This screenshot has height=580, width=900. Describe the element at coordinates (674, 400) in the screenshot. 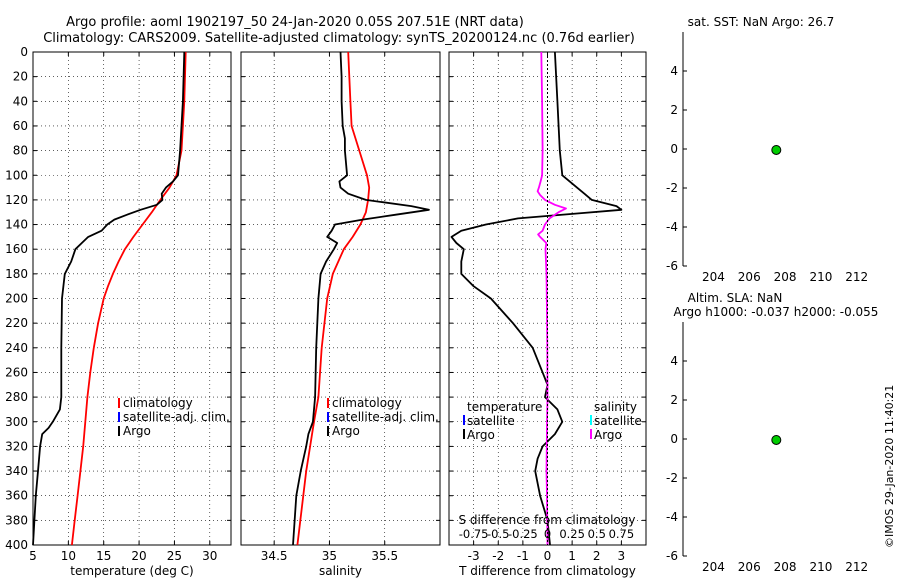

I see `sla-ytick-label: 2` at that location.